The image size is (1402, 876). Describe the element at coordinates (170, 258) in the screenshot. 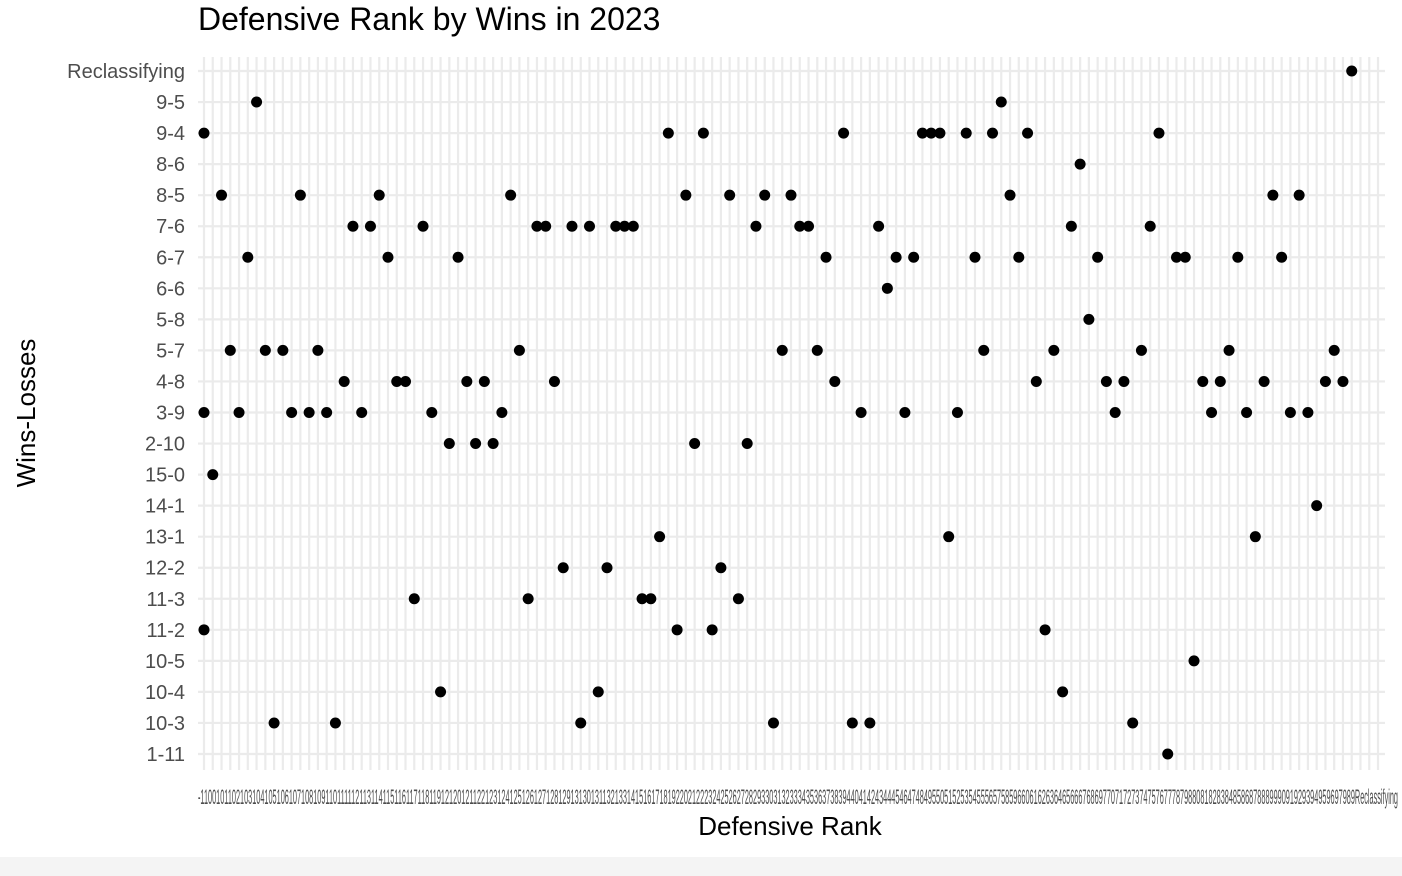

I see `y-tick-label: 6-7` at that location.